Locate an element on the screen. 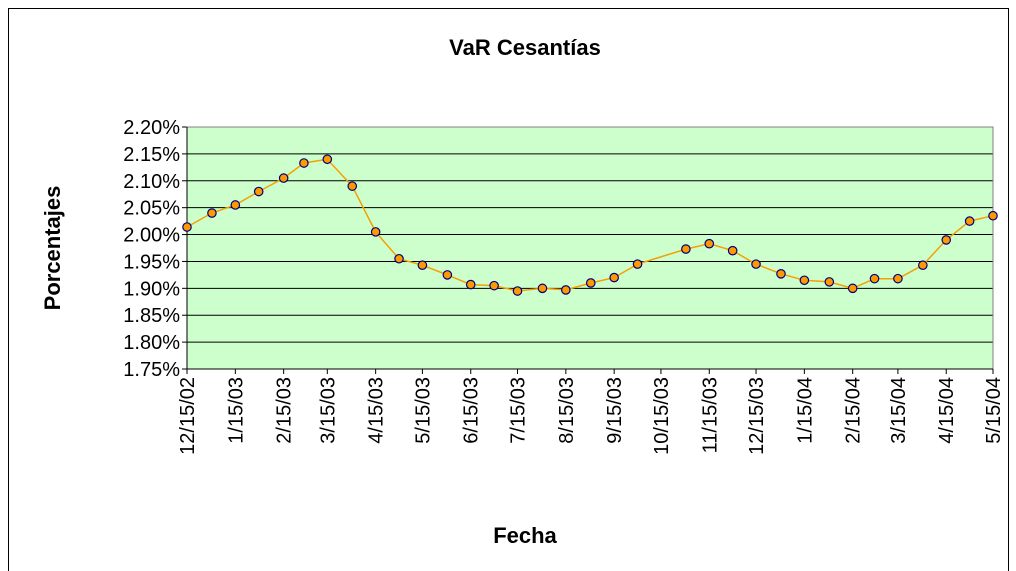 The height and width of the screenshot is (571, 1016). x-tick-label: 10/15/03 is located at coordinates (662, 416).